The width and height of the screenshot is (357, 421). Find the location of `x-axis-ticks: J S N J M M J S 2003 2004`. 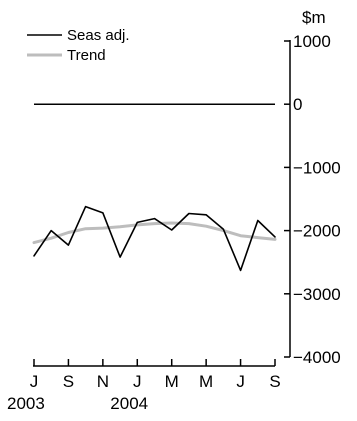

x-axis-ticks: J S N J M M J S 2003 2004 is located at coordinates (144, 386).